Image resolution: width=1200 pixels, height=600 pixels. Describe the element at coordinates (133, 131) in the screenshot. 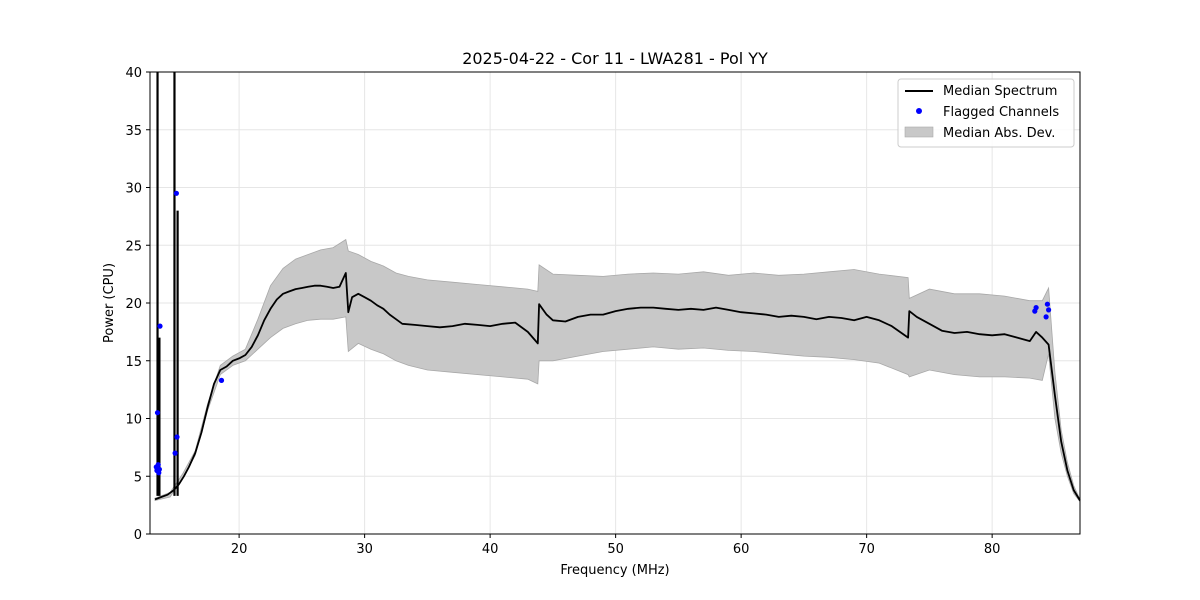

I see `y-tick-label: 35` at that location.